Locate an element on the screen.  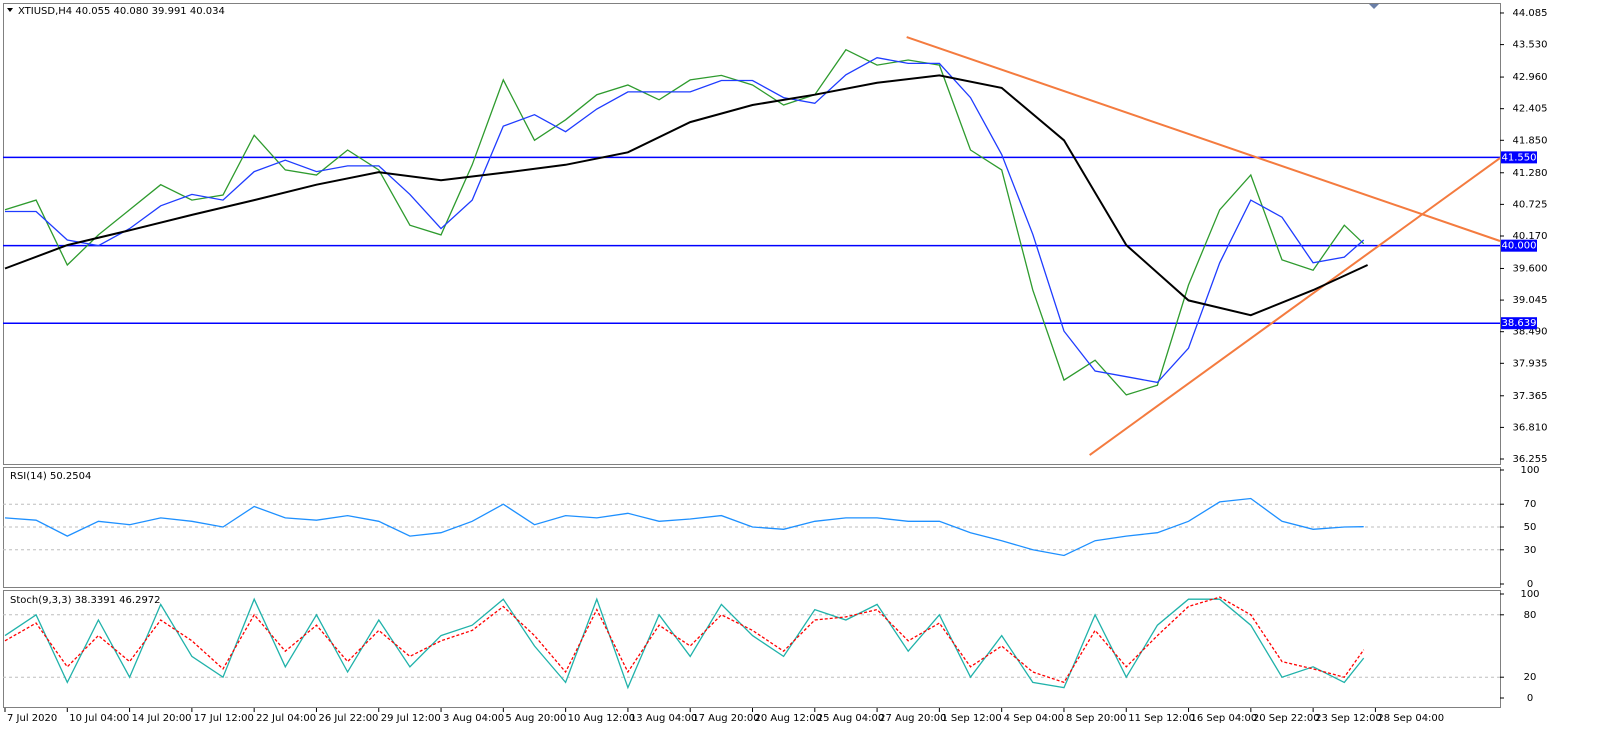
y-tick-label: 50 is located at coordinates (1530, 527).